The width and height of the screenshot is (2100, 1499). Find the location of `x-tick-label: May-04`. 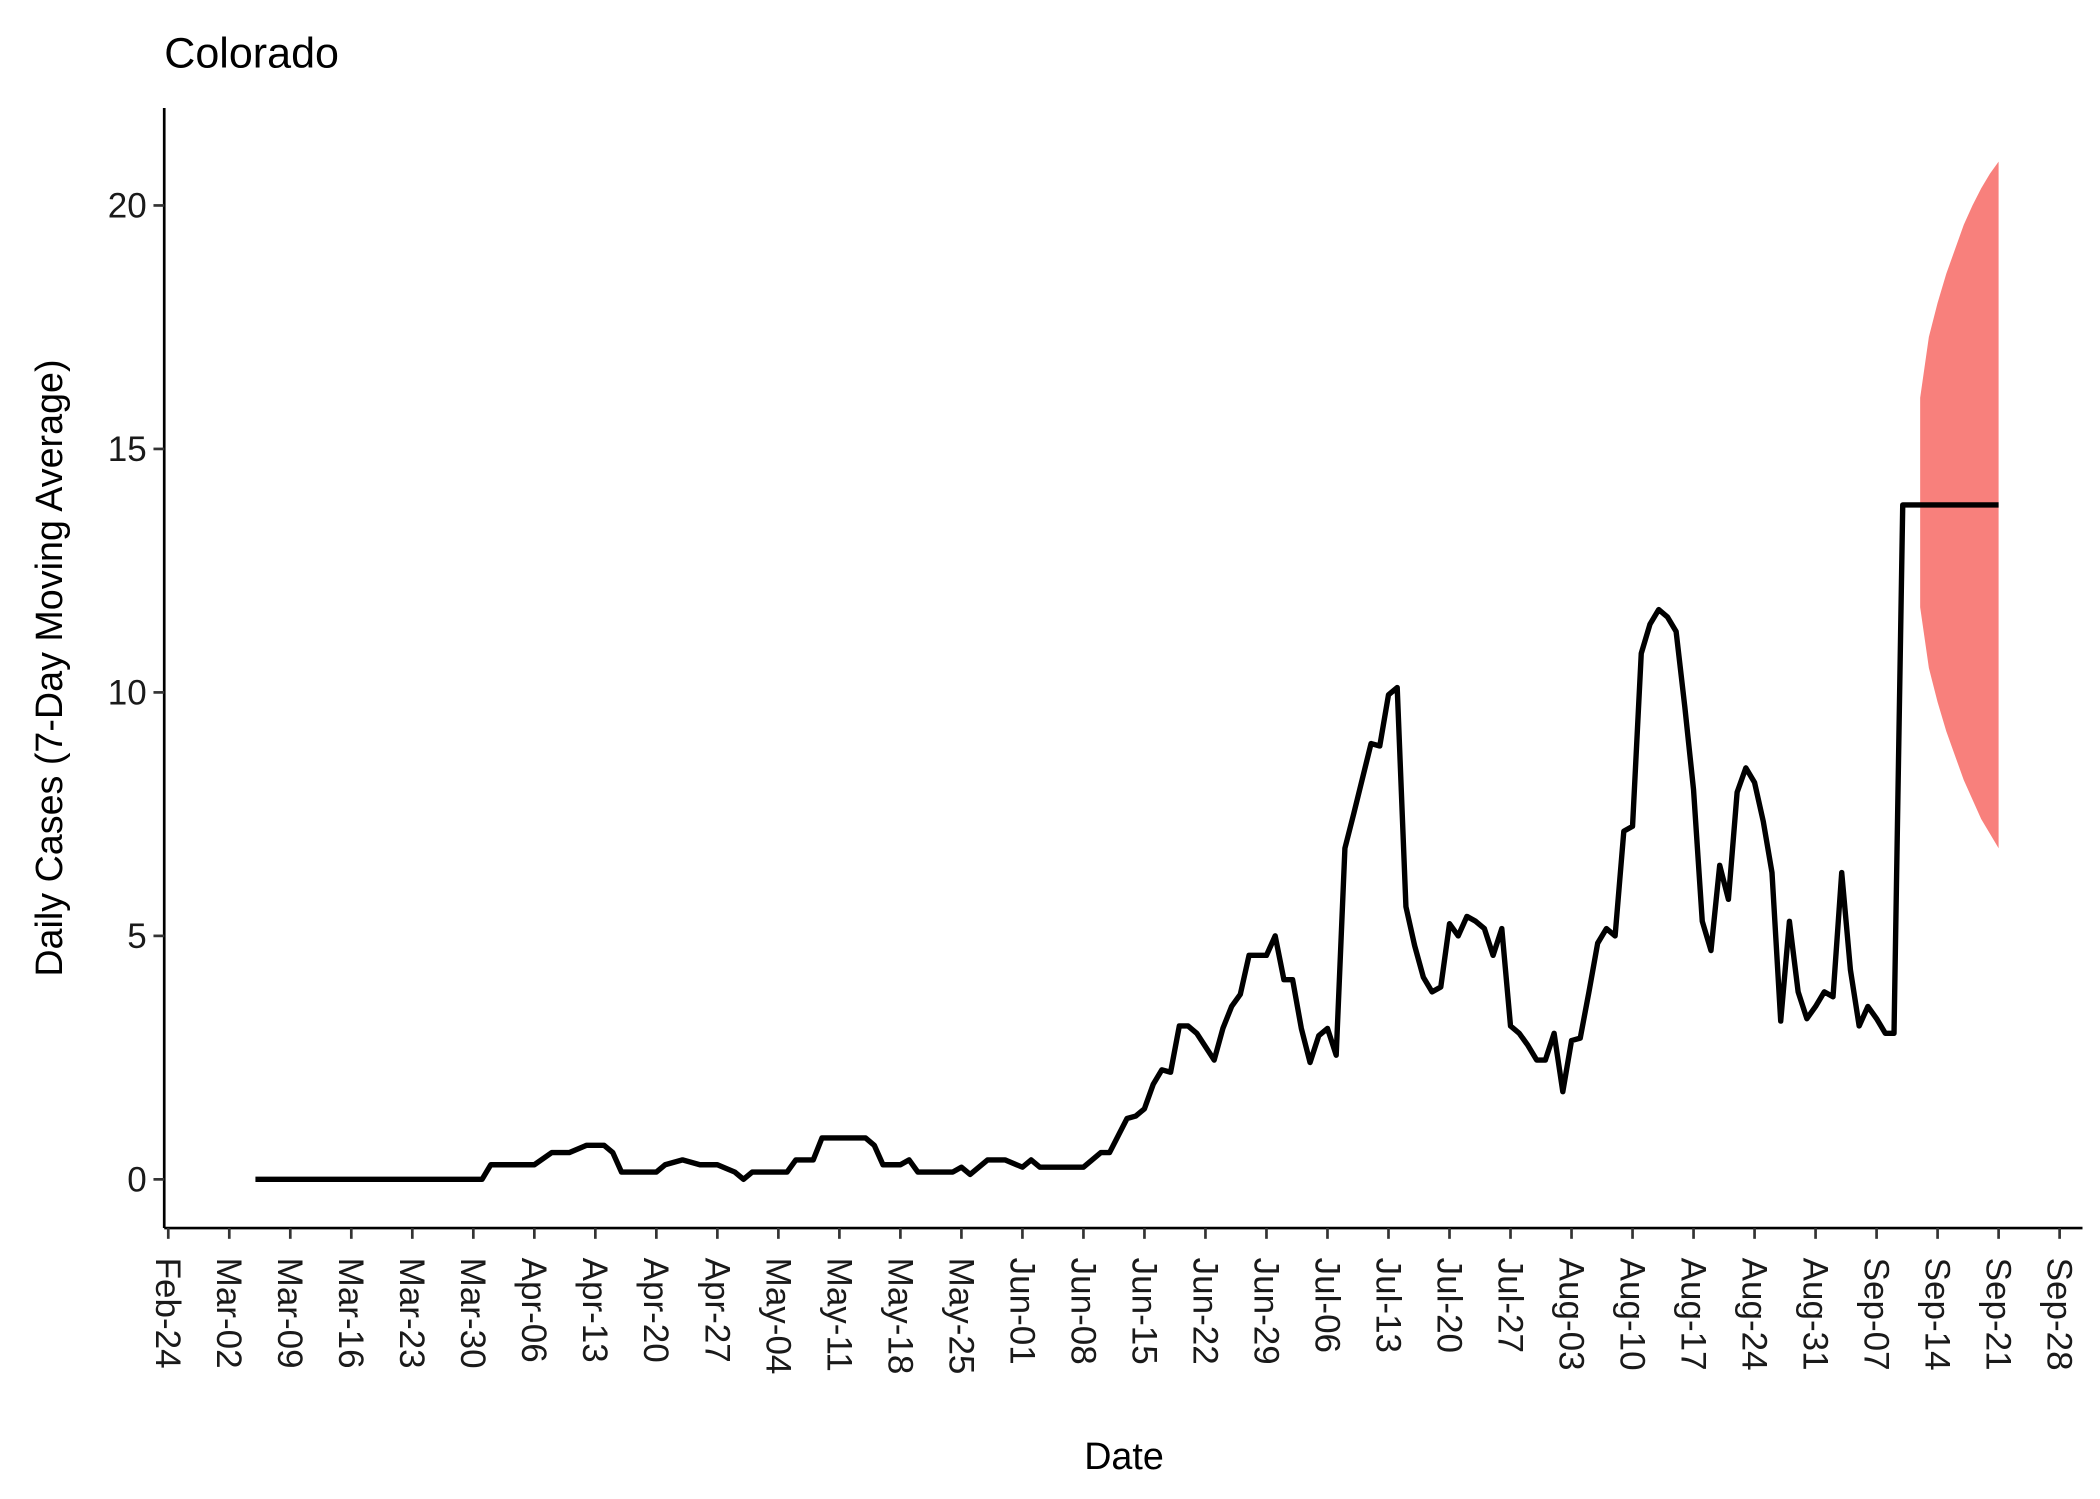

x-tick-label: May-04 is located at coordinates (777, 1316).